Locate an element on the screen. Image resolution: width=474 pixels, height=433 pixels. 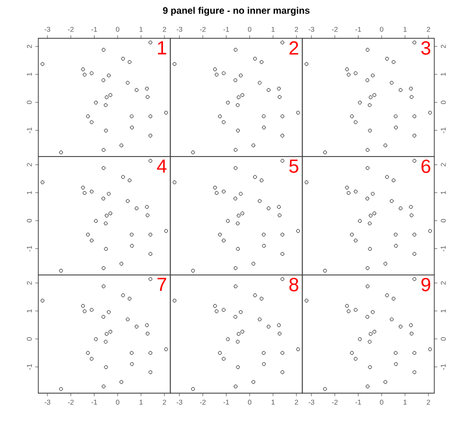
annotation: 6 is located at coordinates (426, 167).